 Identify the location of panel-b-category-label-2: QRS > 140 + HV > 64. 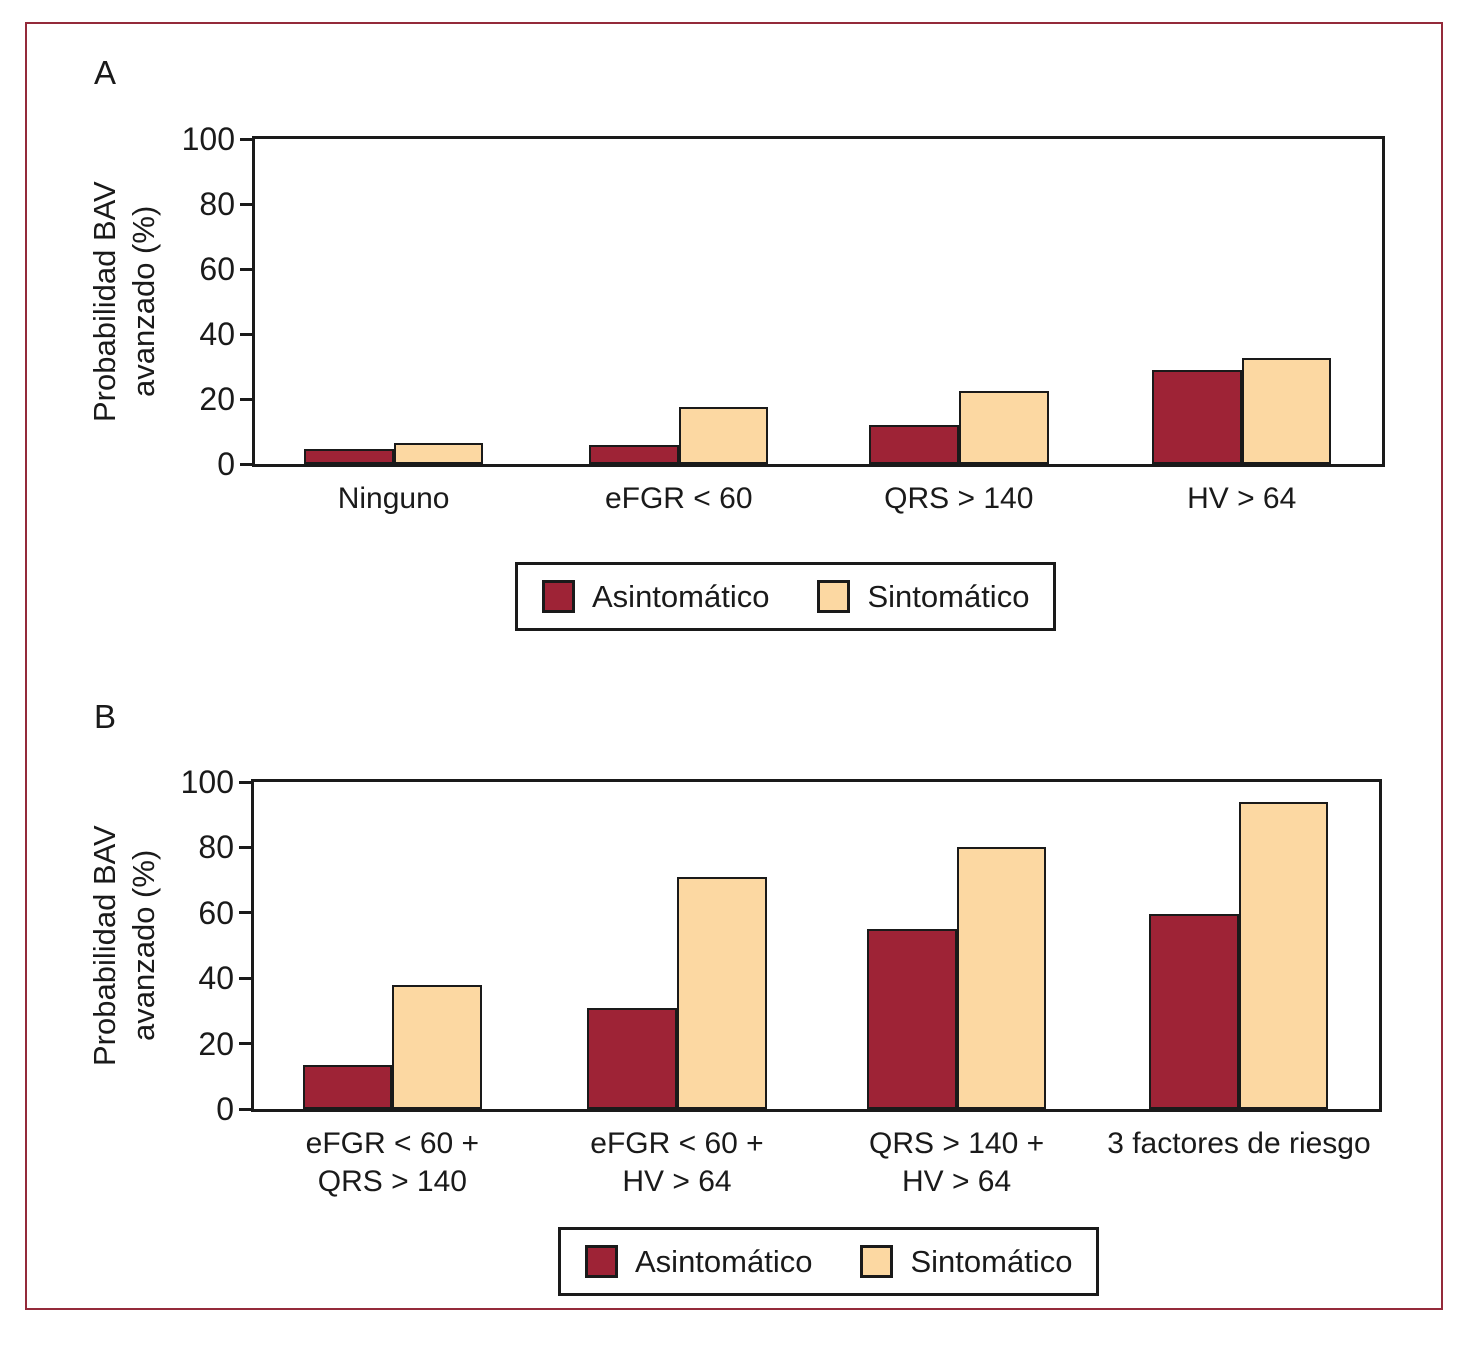
(957, 1163).